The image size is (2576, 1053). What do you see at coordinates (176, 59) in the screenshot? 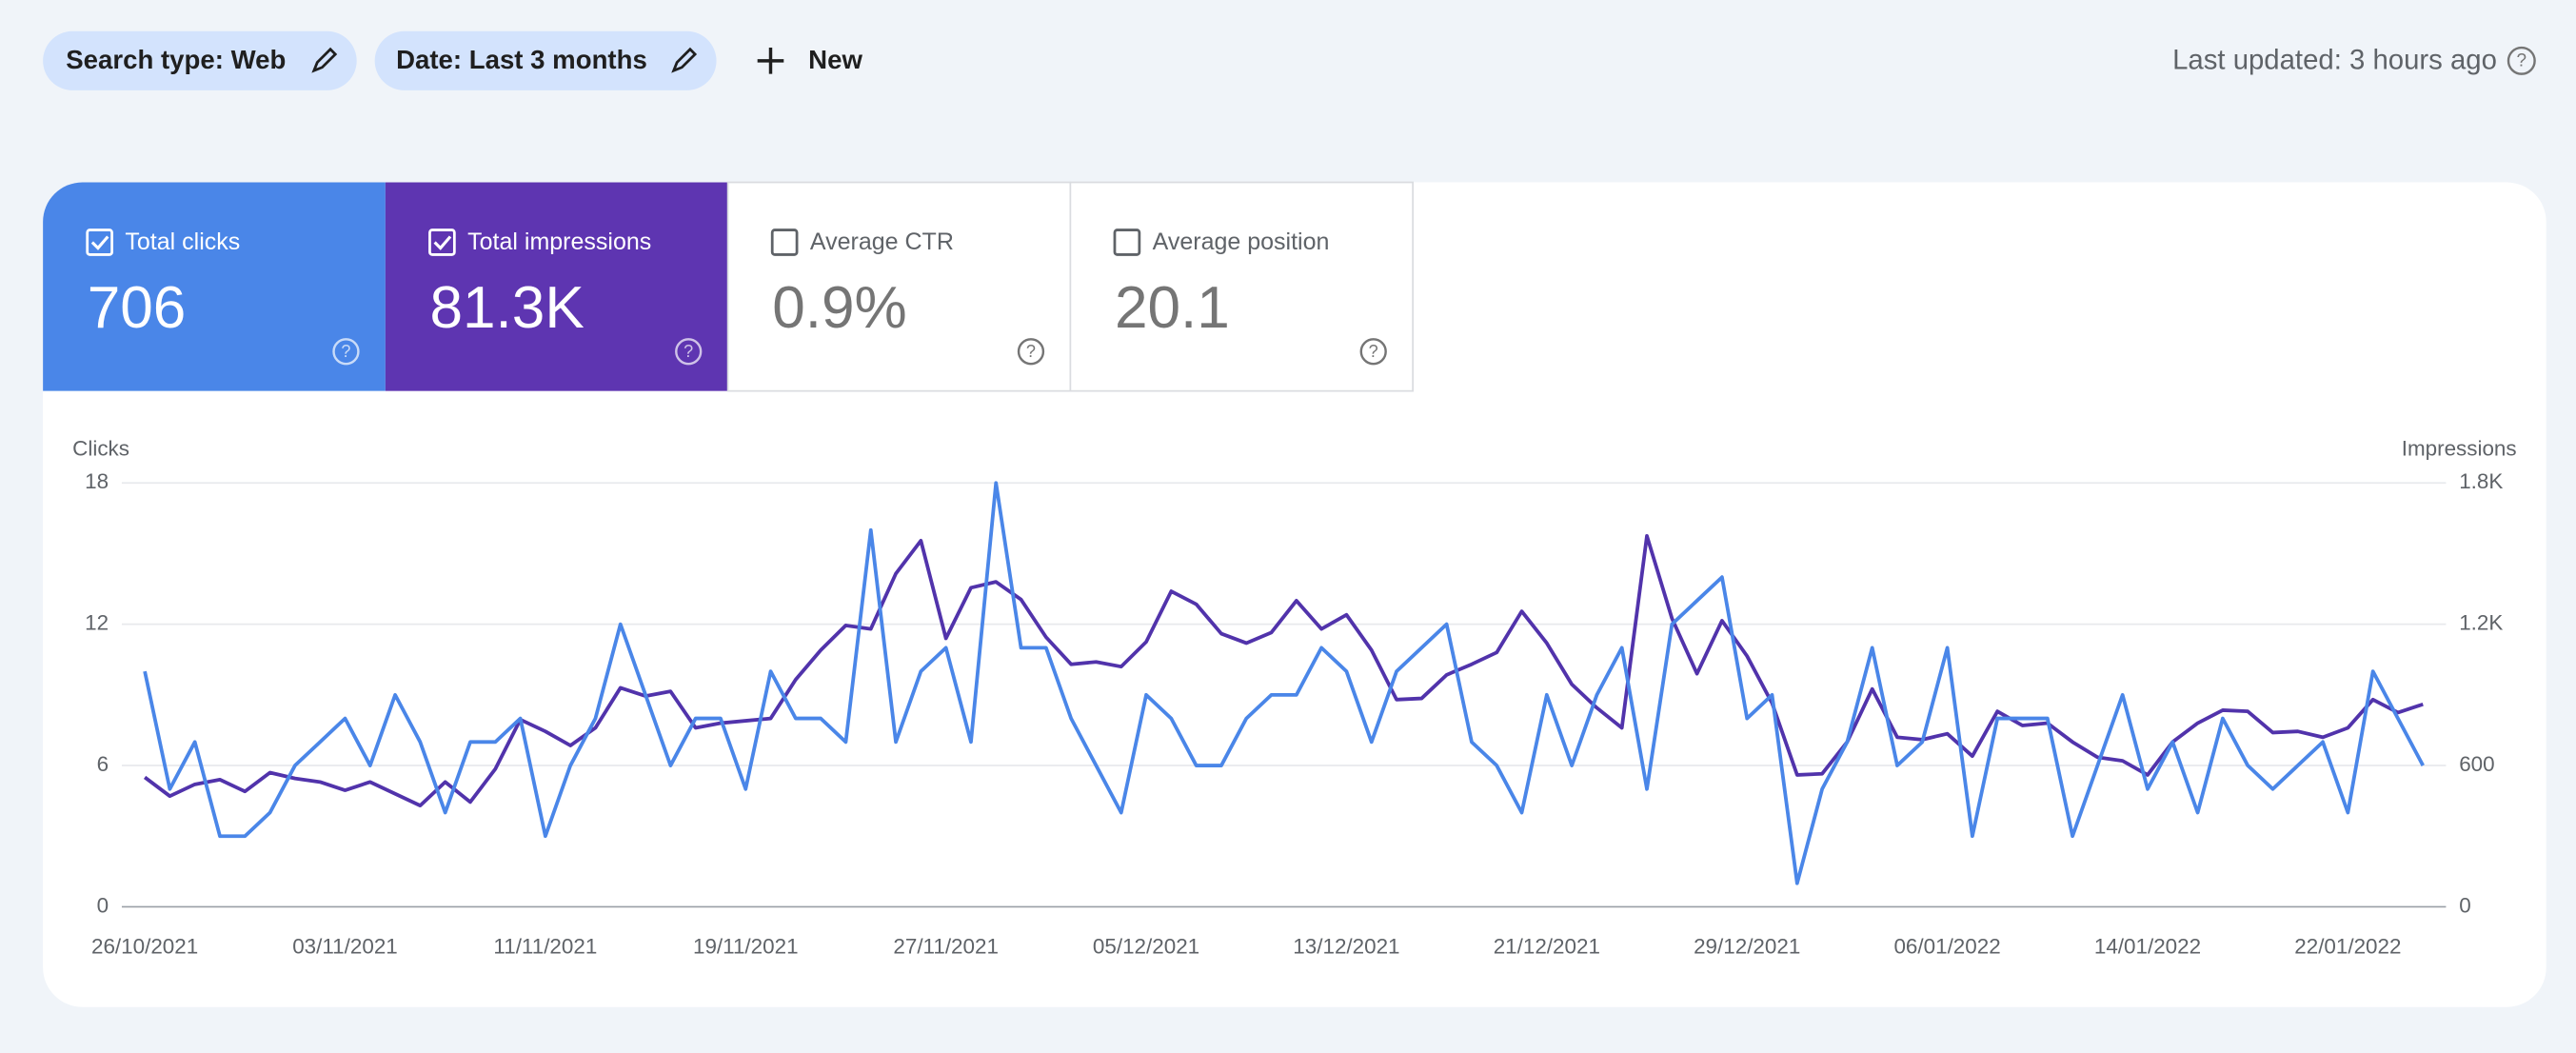
I see `filter-label: Search type: Web` at bounding box center [176, 59].